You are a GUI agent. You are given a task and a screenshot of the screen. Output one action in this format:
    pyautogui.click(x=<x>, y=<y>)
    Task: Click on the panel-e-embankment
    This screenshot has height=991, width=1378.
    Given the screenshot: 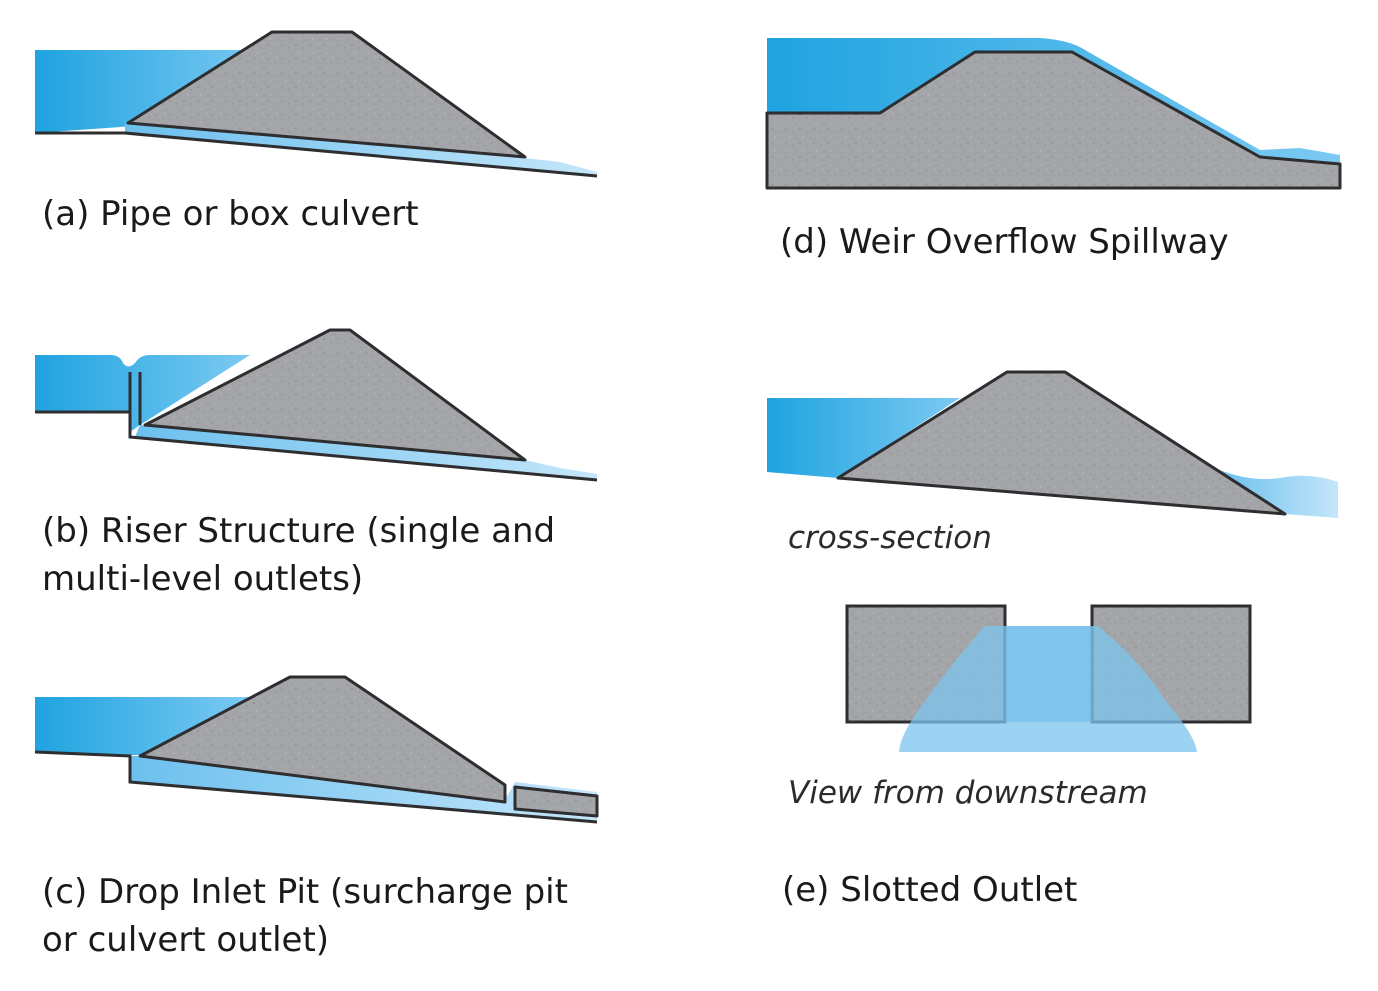 What is the action you would take?
    pyautogui.click(x=1061, y=443)
    